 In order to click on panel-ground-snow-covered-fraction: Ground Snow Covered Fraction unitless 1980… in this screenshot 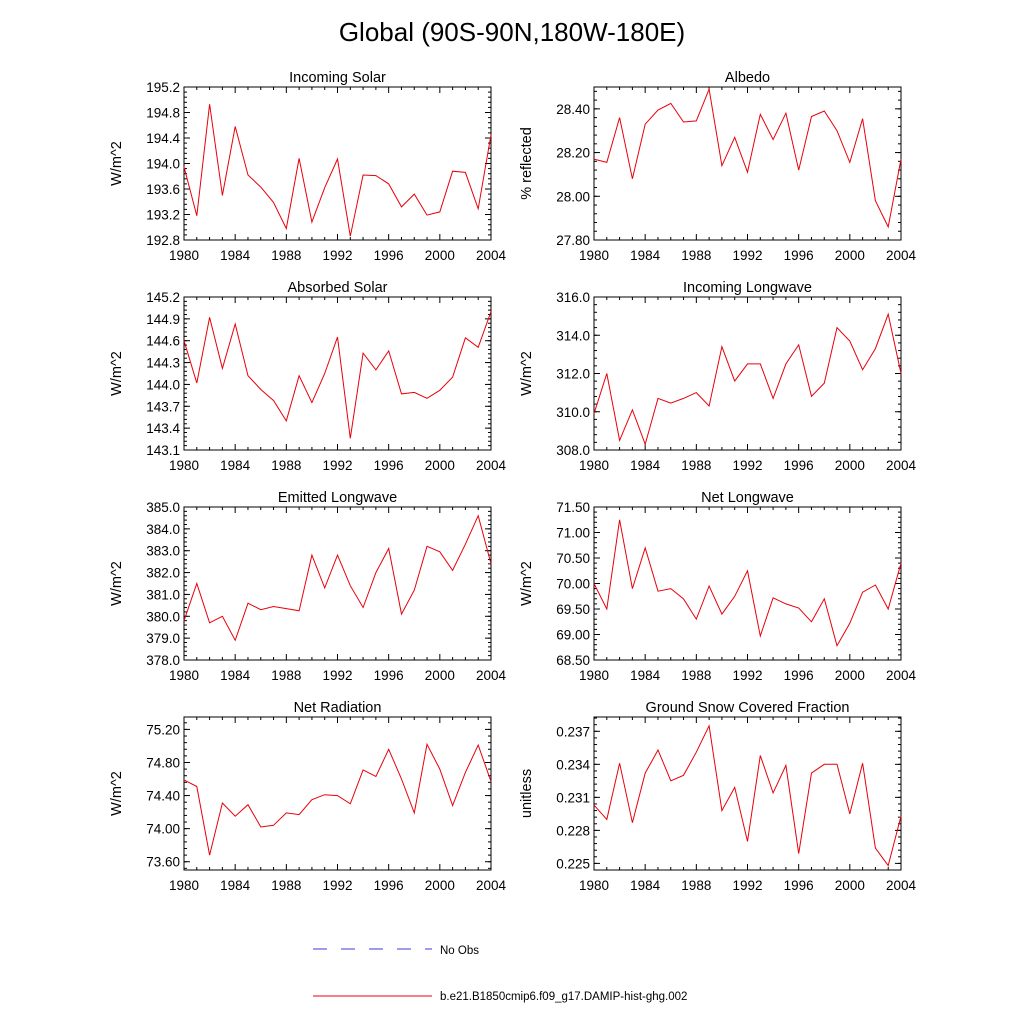, I will do `click(718, 796)`.